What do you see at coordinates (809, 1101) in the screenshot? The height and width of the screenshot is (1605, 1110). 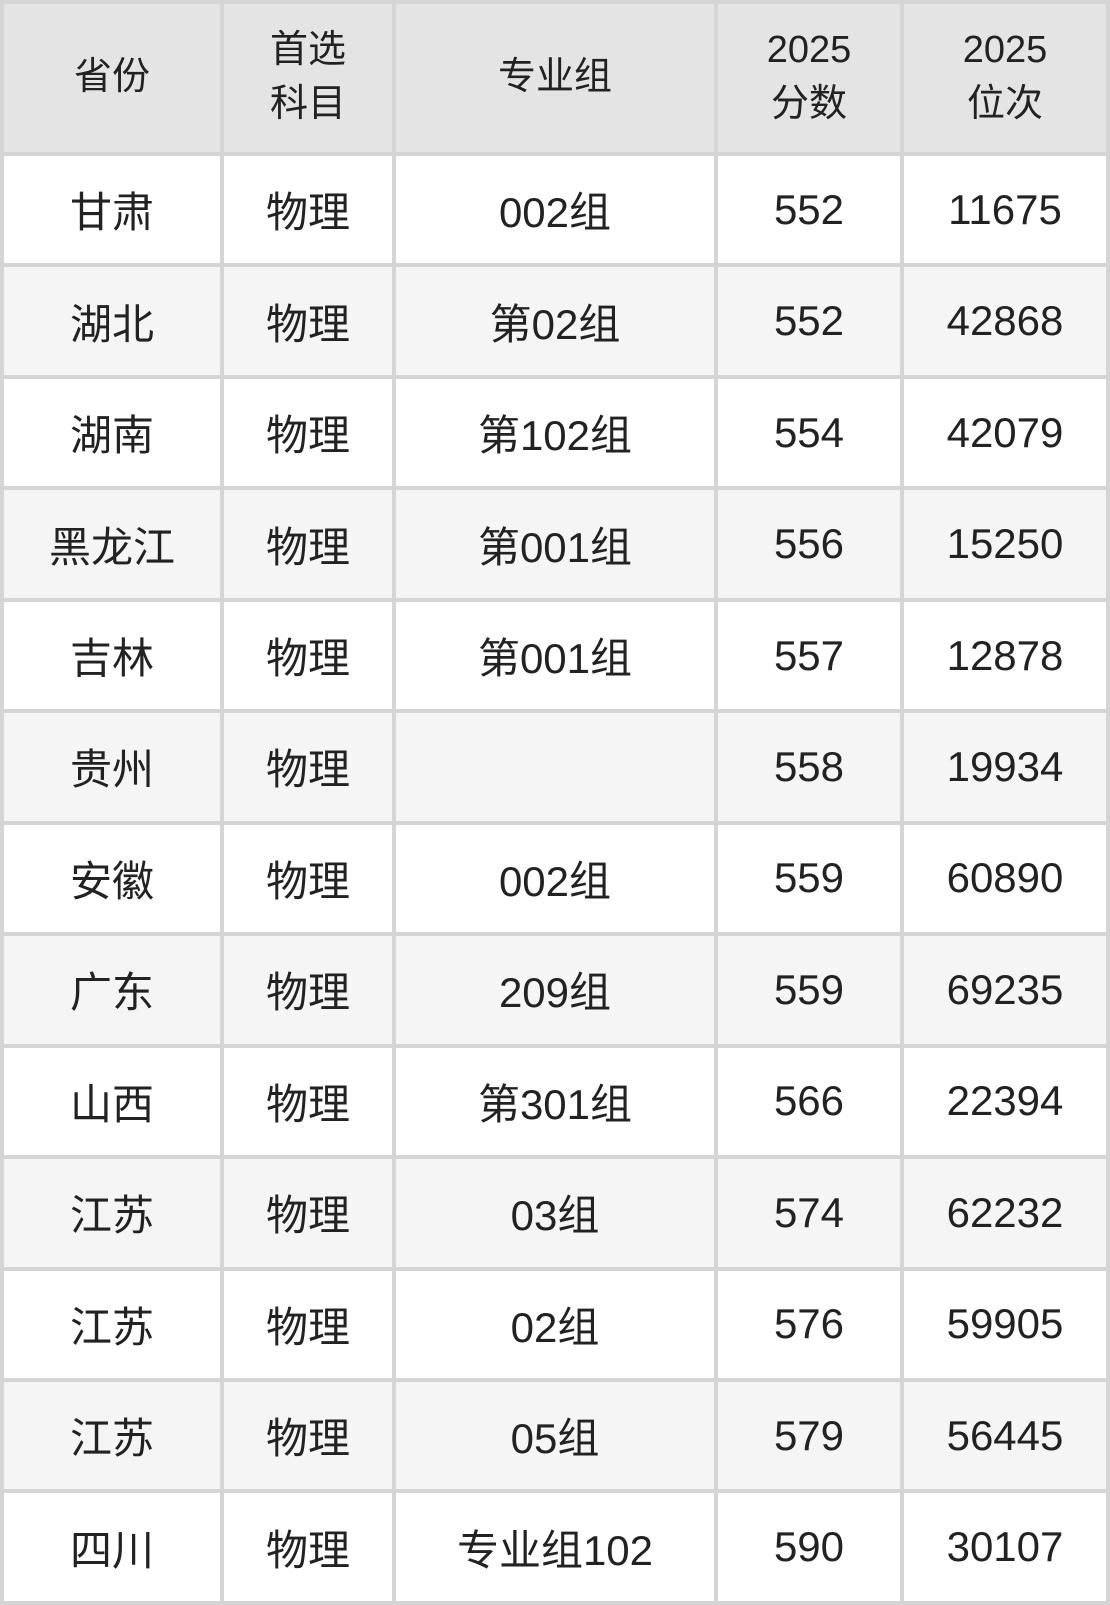 I see `cell-score: 566` at bounding box center [809, 1101].